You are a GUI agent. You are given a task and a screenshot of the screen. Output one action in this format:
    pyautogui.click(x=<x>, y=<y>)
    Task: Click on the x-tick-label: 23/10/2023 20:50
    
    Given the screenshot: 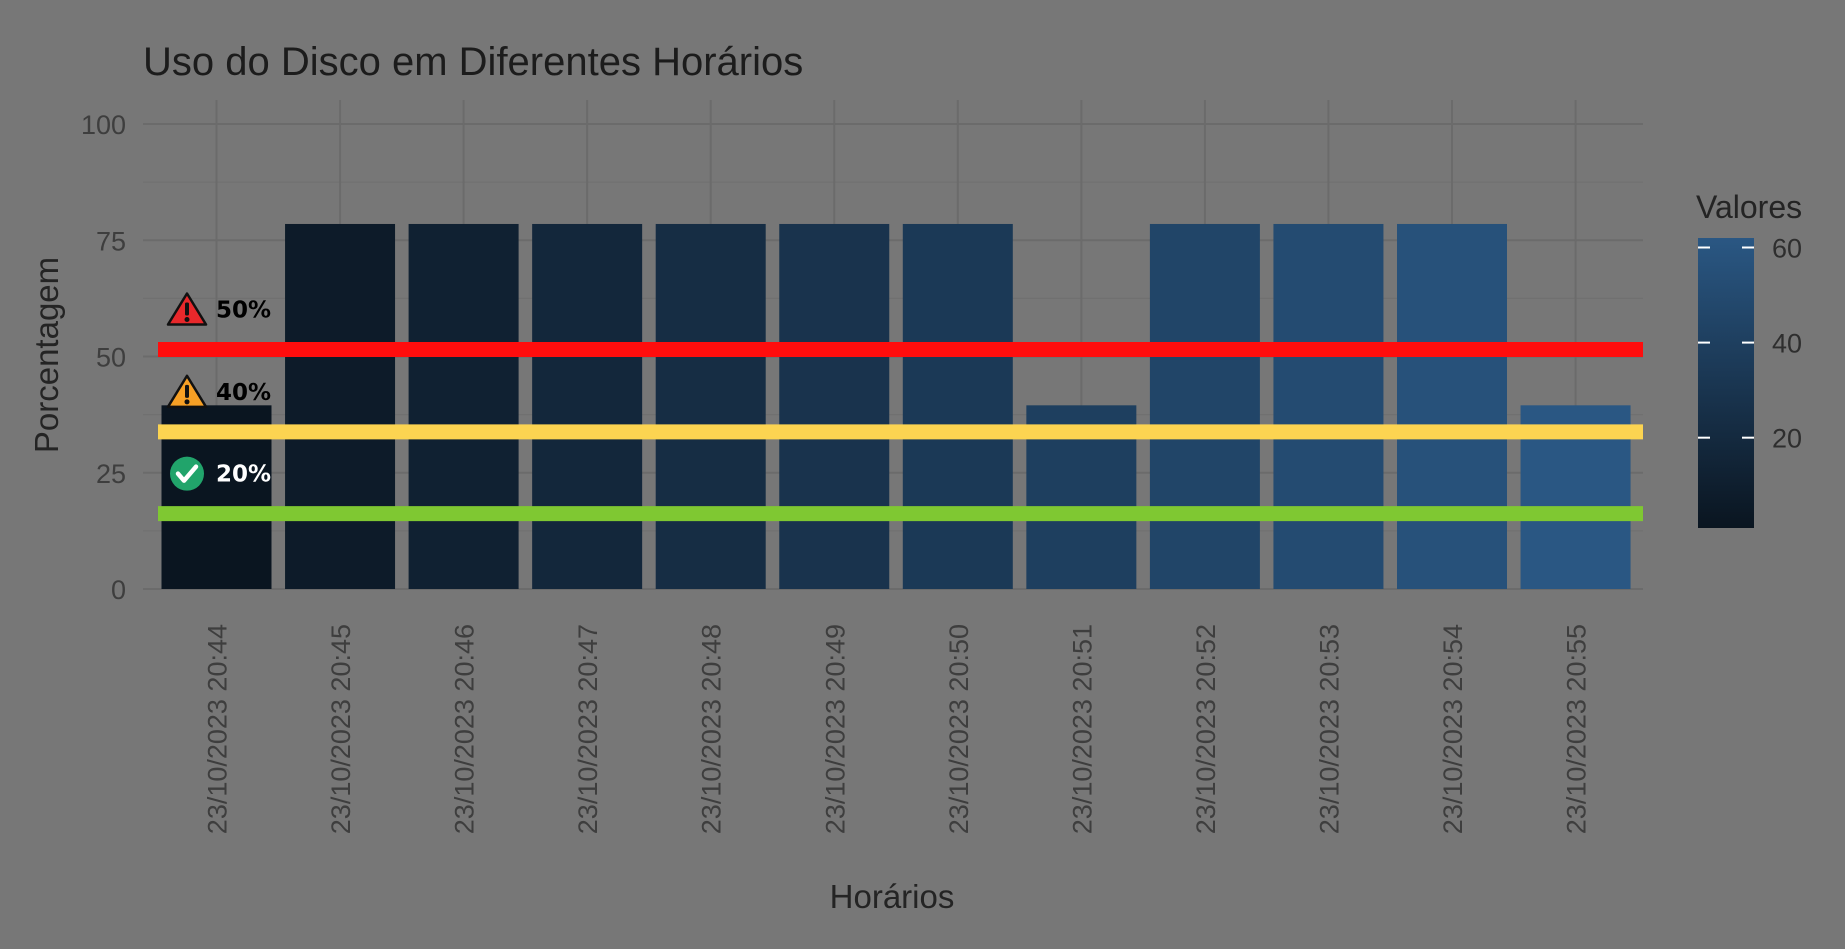 What is the action you would take?
    pyautogui.click(x=959, y=729)
    